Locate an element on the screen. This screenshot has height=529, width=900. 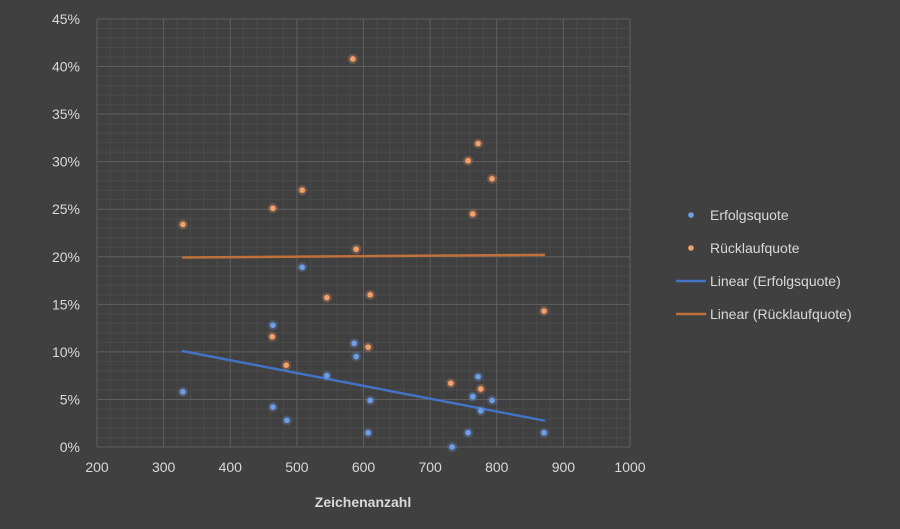
x-tick-label: 400 is located at coordinates (231, 467).